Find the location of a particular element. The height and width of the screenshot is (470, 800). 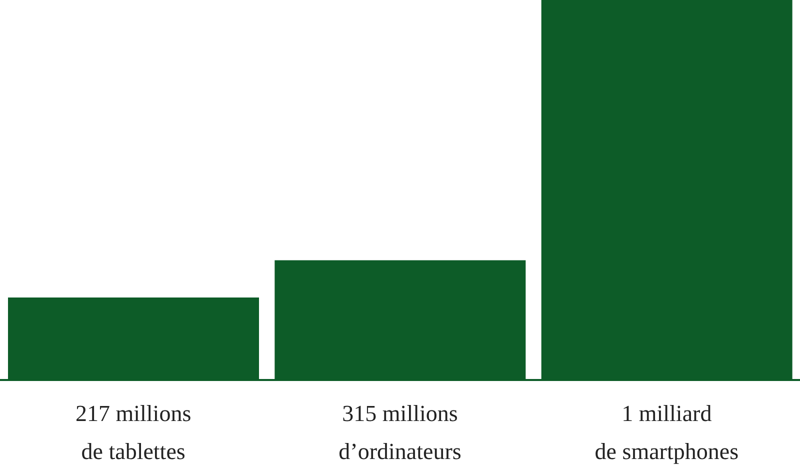

x-tick-label: 1 milliard de smartphones is located at coordinates (666, 432).